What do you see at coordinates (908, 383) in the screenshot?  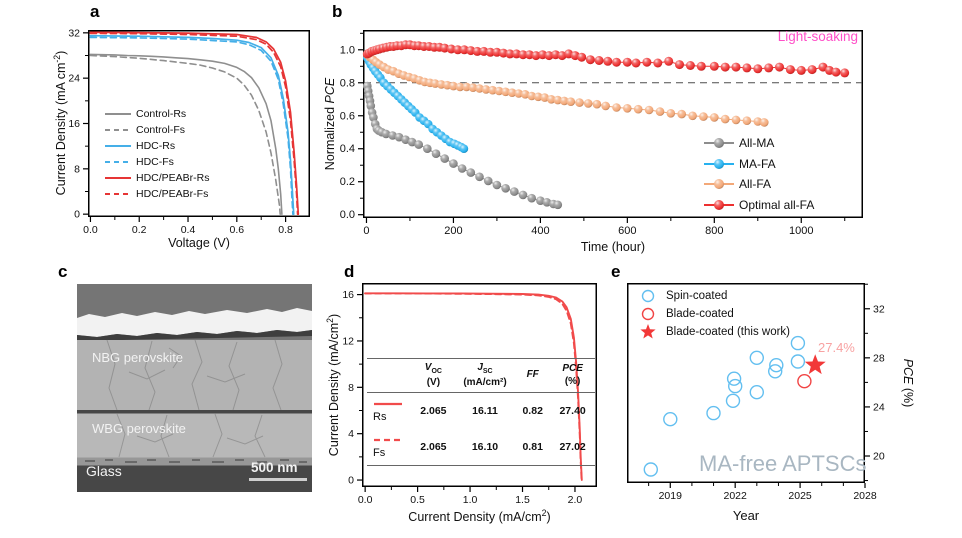 I see `pce-axis-label: PCE (%)` at bounding box center [908, 383].